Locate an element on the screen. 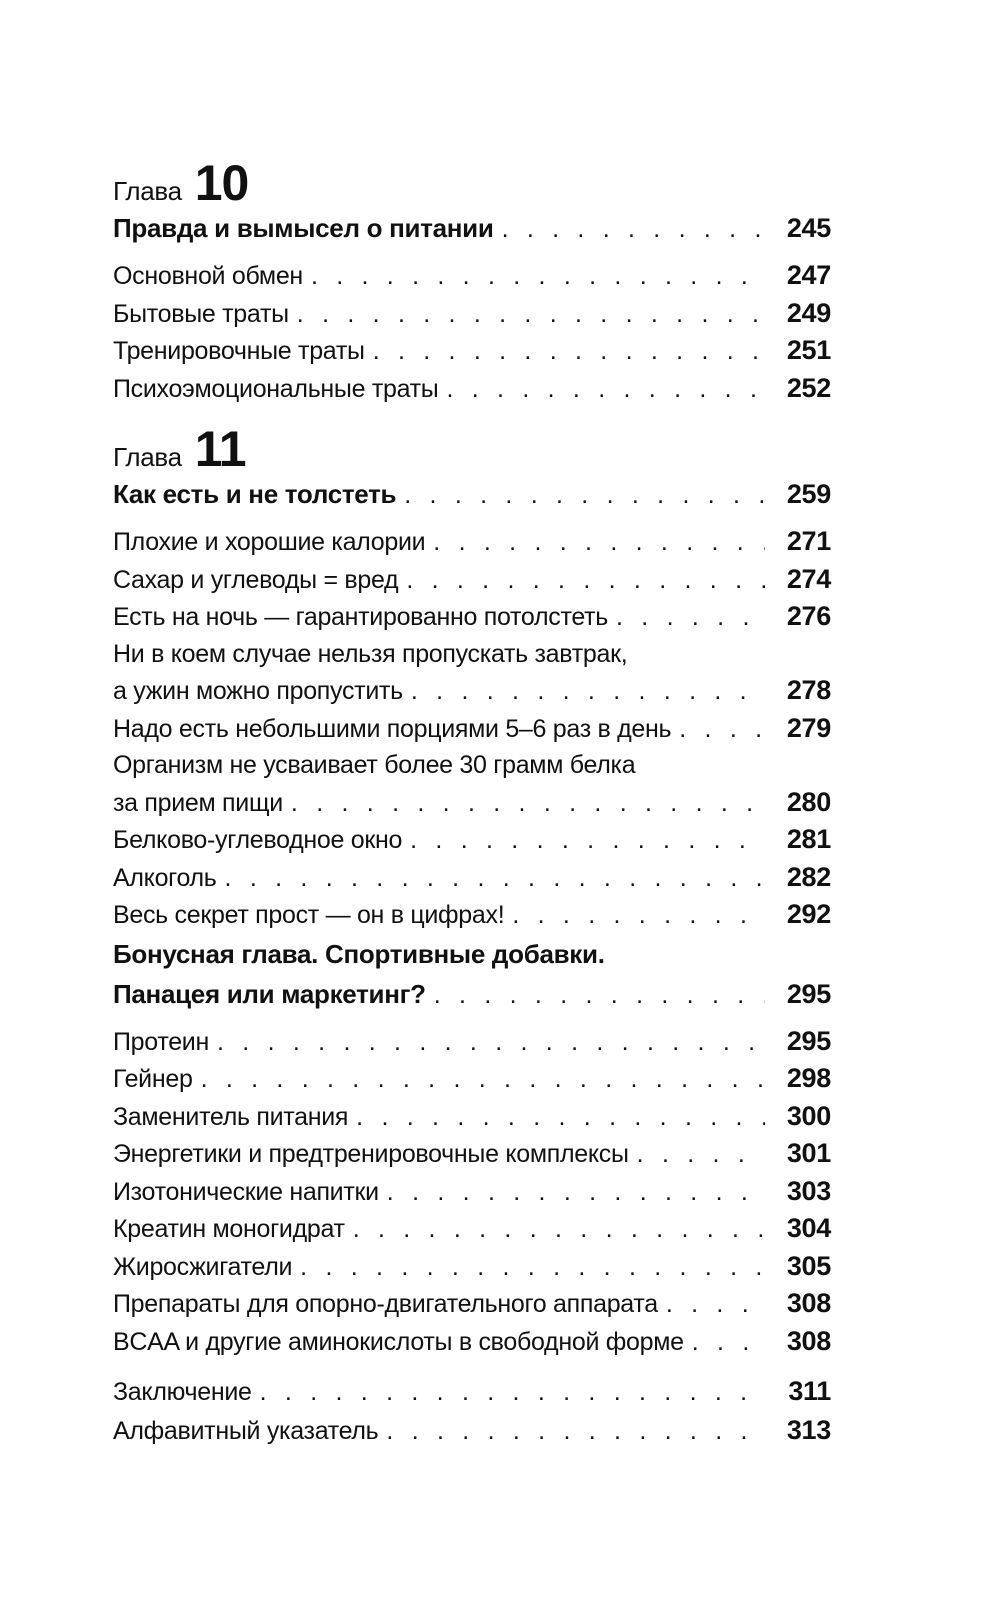  toc-entry: Жиросжигатели 305 is located at coordinates (472, 1267).